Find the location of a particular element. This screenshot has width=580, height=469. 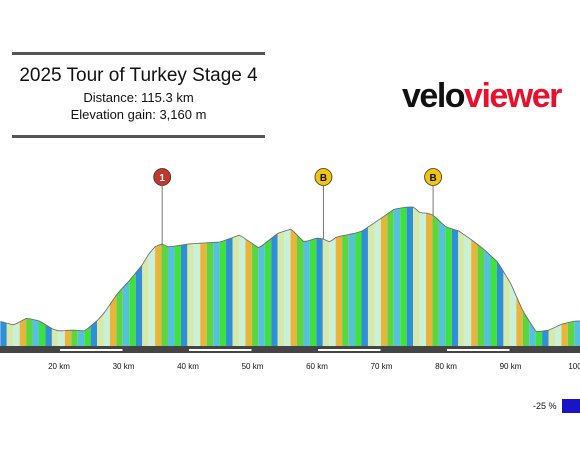

legend-gradient-swatch is located at coordinates (571, 406).